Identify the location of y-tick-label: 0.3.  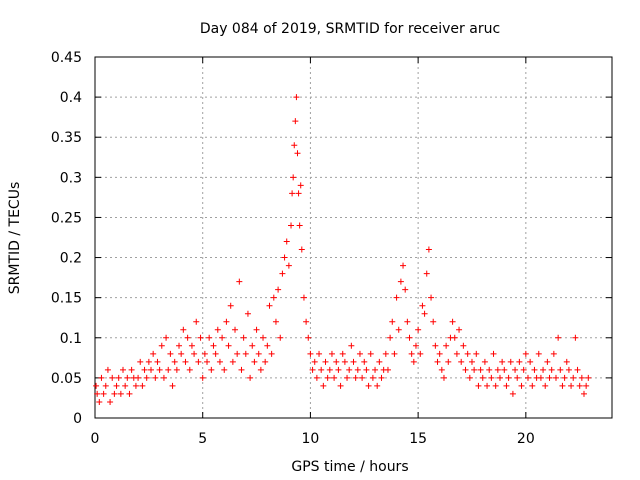
(71, 178).